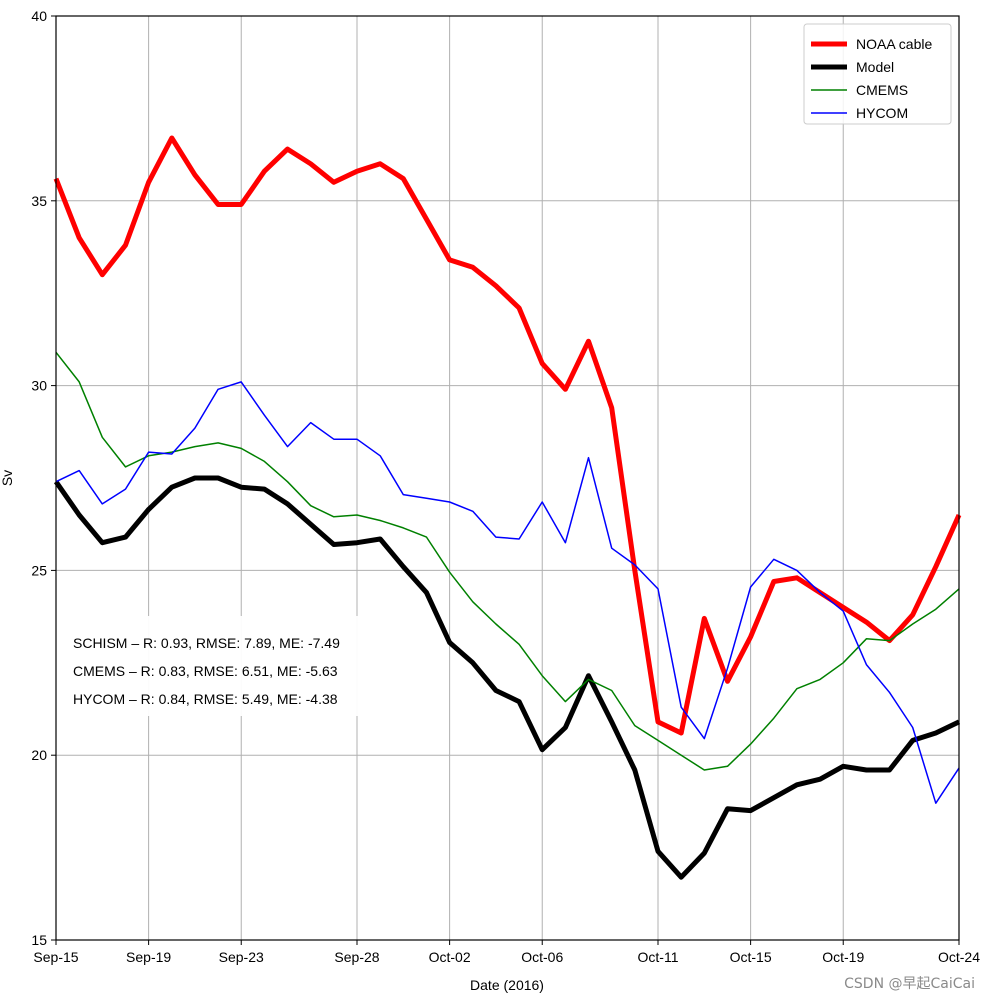  Describe the element at coordinates (39, 386) in the screenshot. I see `y-tick-label: 30` at that location.